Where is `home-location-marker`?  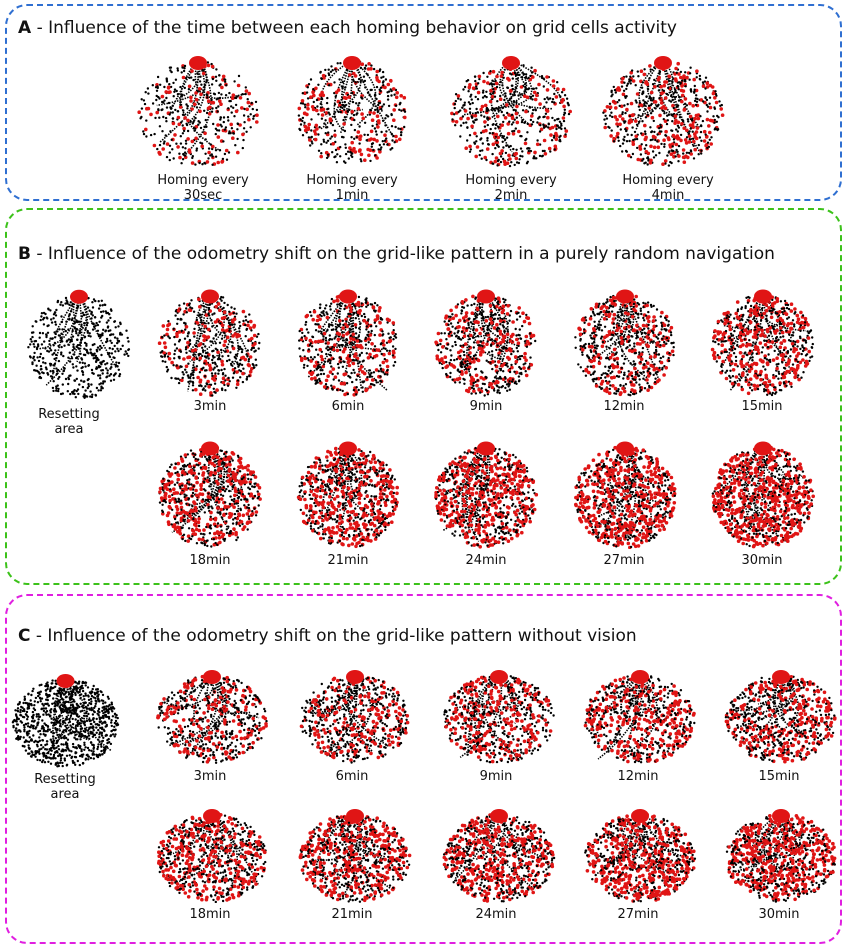
home-location-marker is located at coordinates (79, 296).